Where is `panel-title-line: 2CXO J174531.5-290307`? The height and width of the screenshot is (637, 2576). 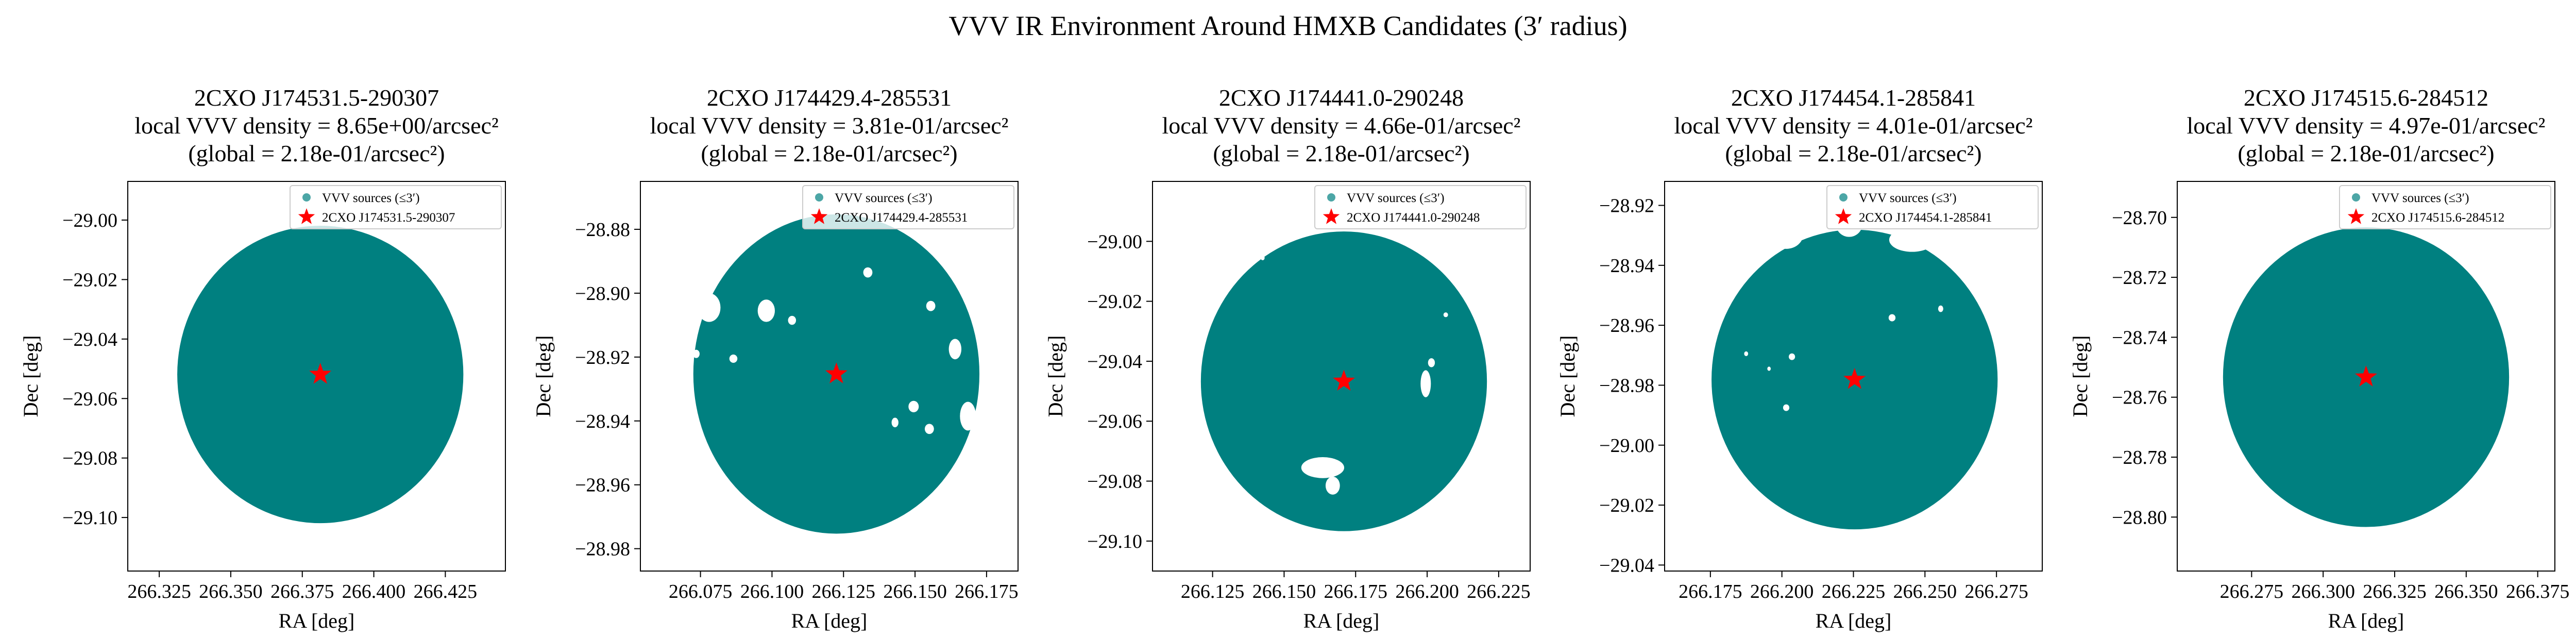 panel-title-line: 2CXO J174531.5-290307 is located at coordinates (316, 98).